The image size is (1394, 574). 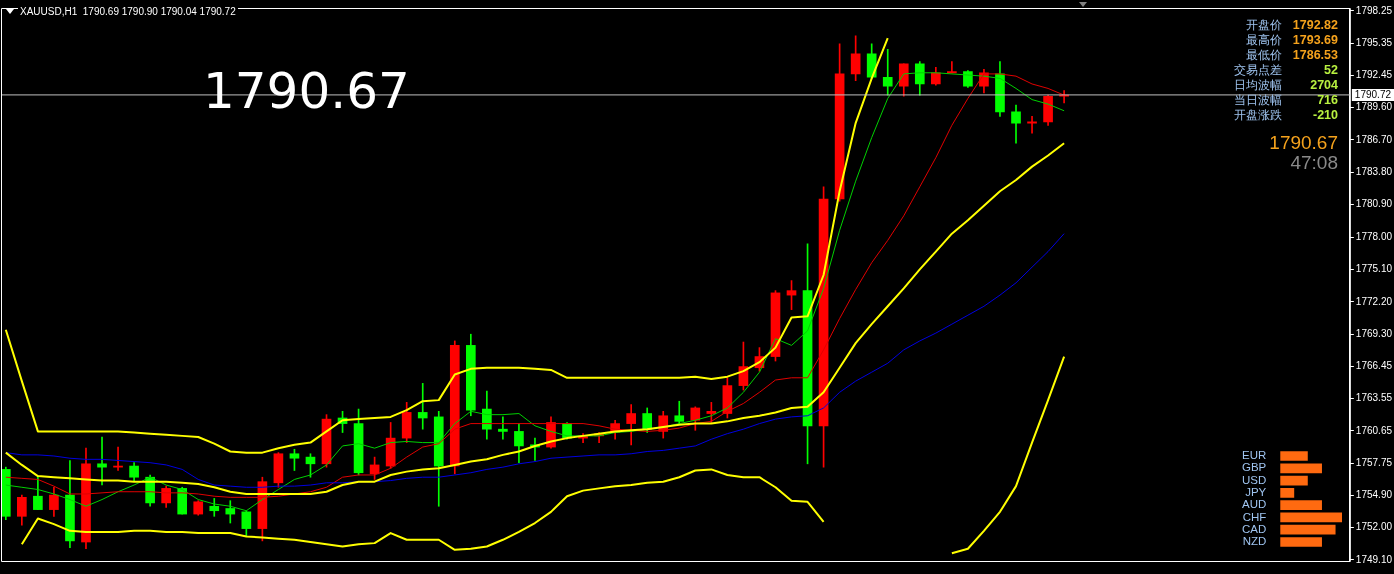 I want to click on text: 日均波幅, so click(x=1258, y=85).